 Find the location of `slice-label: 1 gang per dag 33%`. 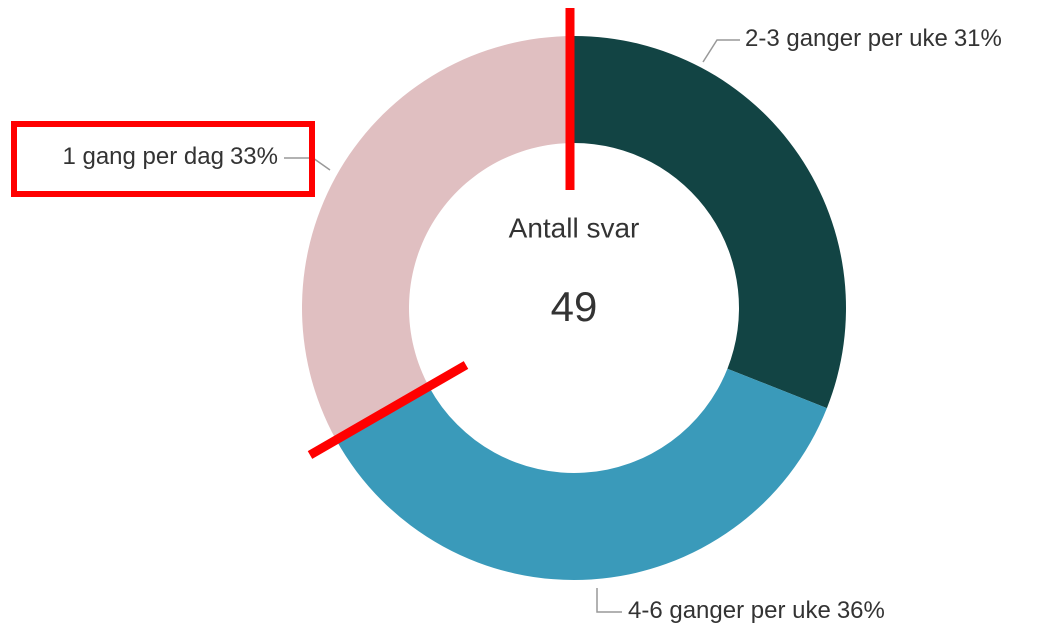

slice-label: 1 gang per dag 33% is located at coordinates (170, 156).